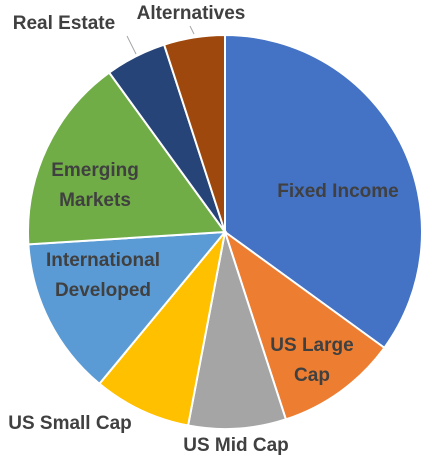 The width and height of the screenshot is (432, 472). What do you see at coordinates (338, 191) in the screenshot?
I see `slice-label: Fixed Income` at bounding box center [338, 191].